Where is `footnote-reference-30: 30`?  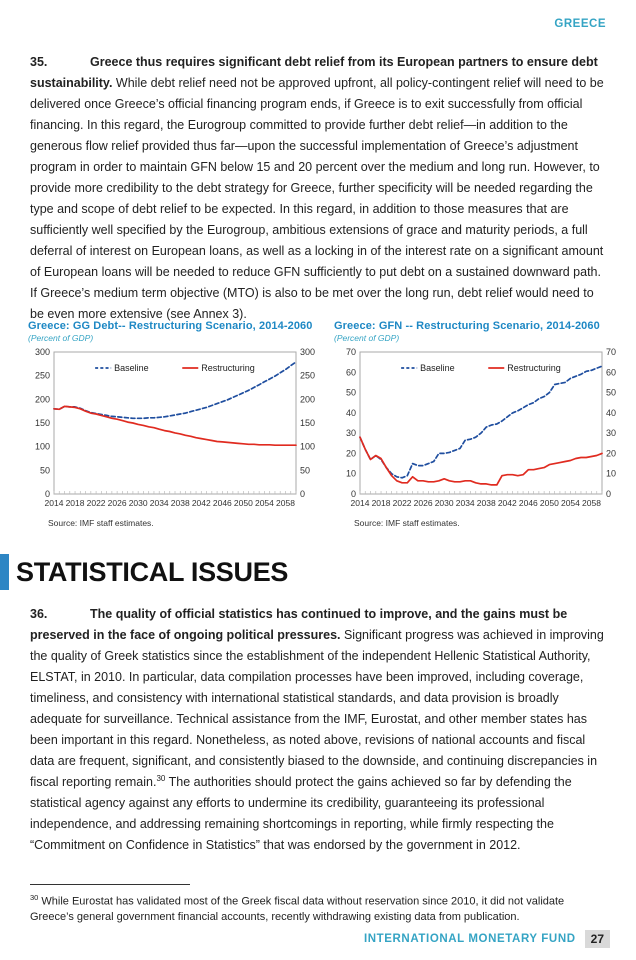
footnote-reference-30: 30 is located at coordinates (161, 778).